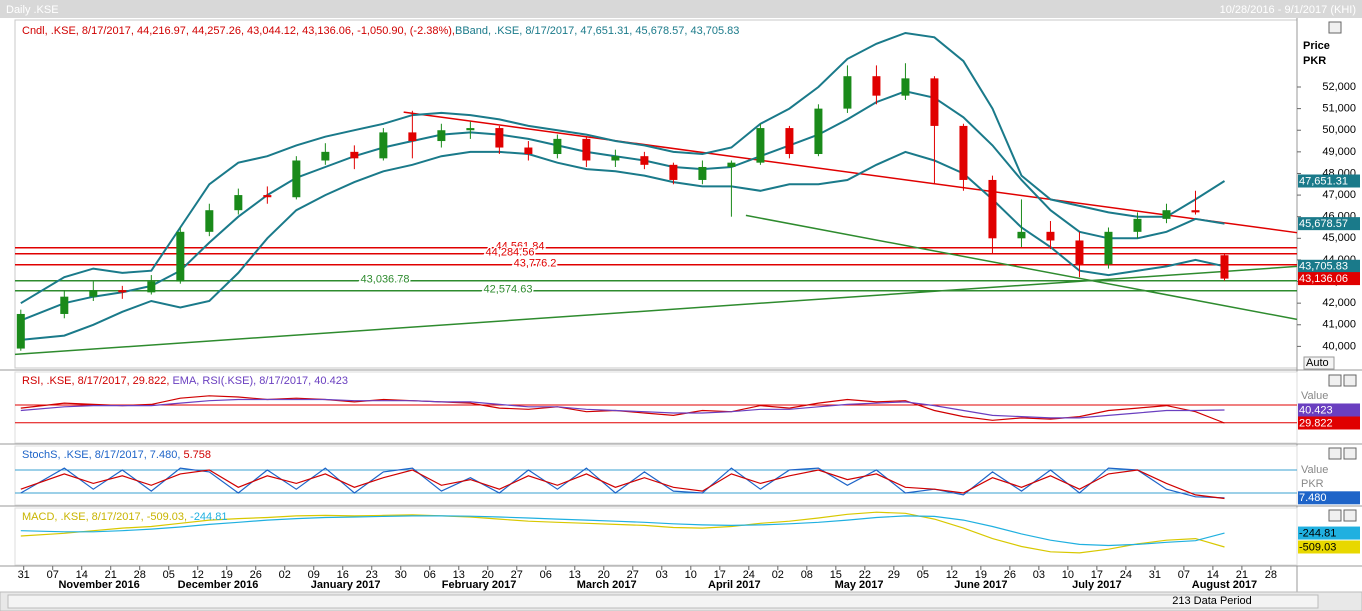 The height and width of the screenshot is (611, 1362). Describe the element at coordinates (859, 585) in the screenshot. I see `month-label: May 2017` at that location.